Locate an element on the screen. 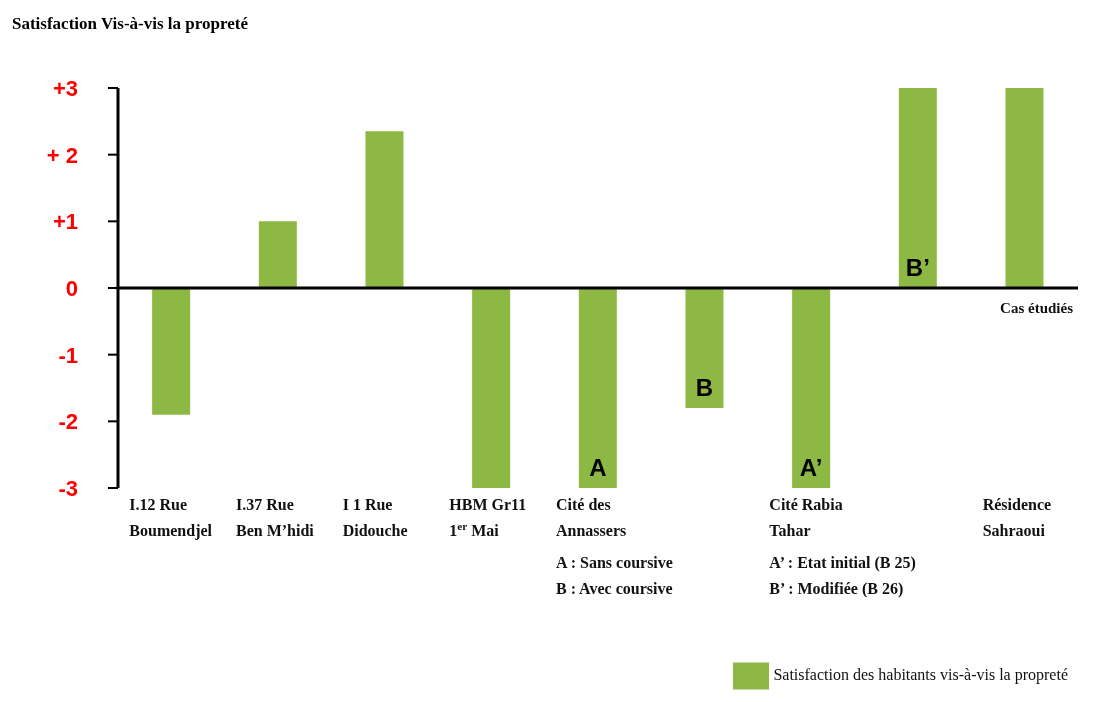 The image size is (1108, 702). x-axis-title: Cas étudiés is located at coordinates (1037, 308).